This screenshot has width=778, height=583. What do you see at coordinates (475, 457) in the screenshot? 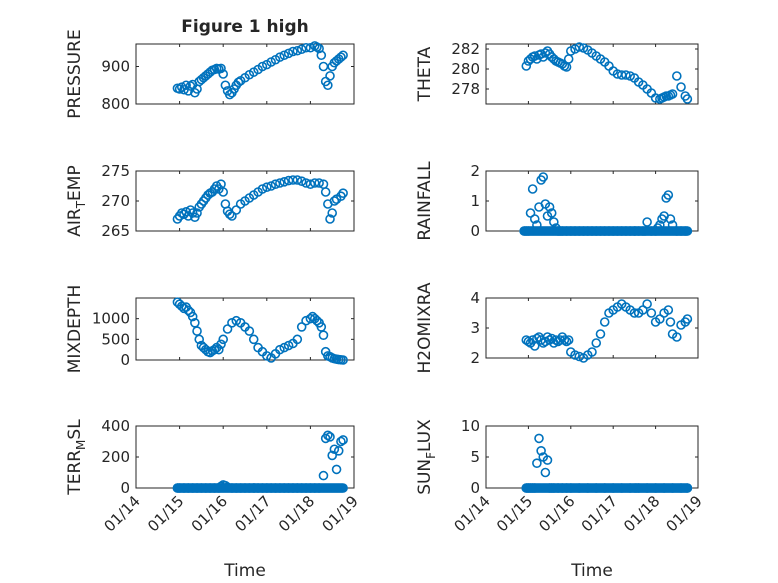
I see `sunflux-ytick-label: 5` at bounding box center [475, 457].